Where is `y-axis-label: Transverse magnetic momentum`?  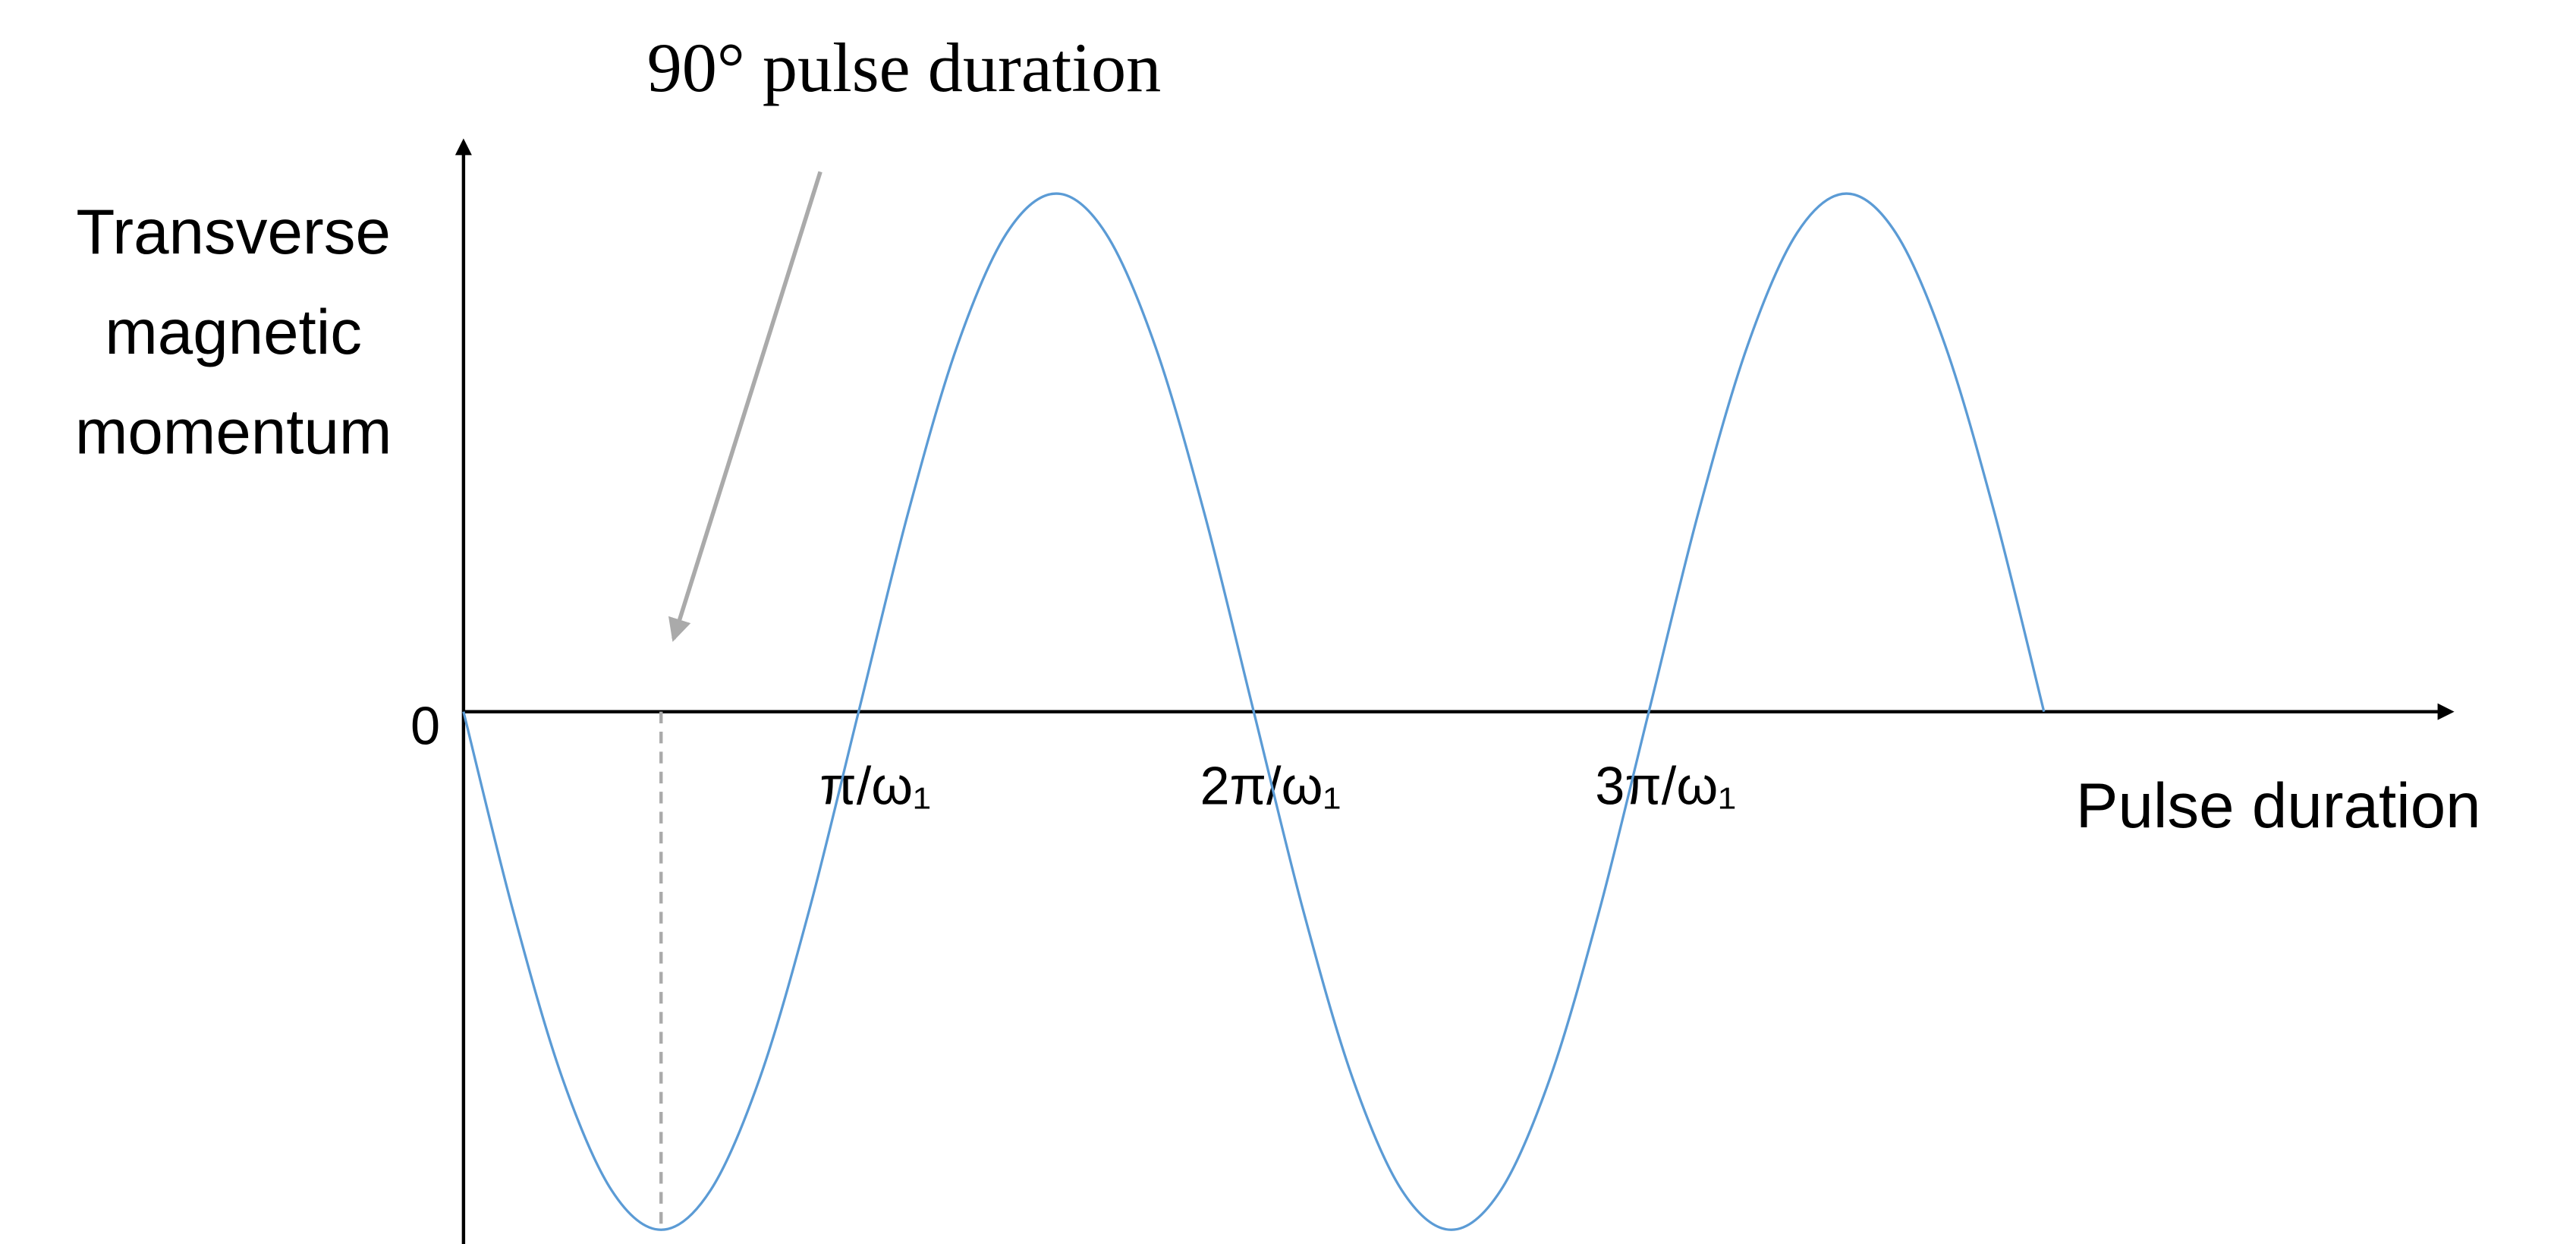
y-axis-label: Transverse magnetic momentum is located at coordinates (233, 333).